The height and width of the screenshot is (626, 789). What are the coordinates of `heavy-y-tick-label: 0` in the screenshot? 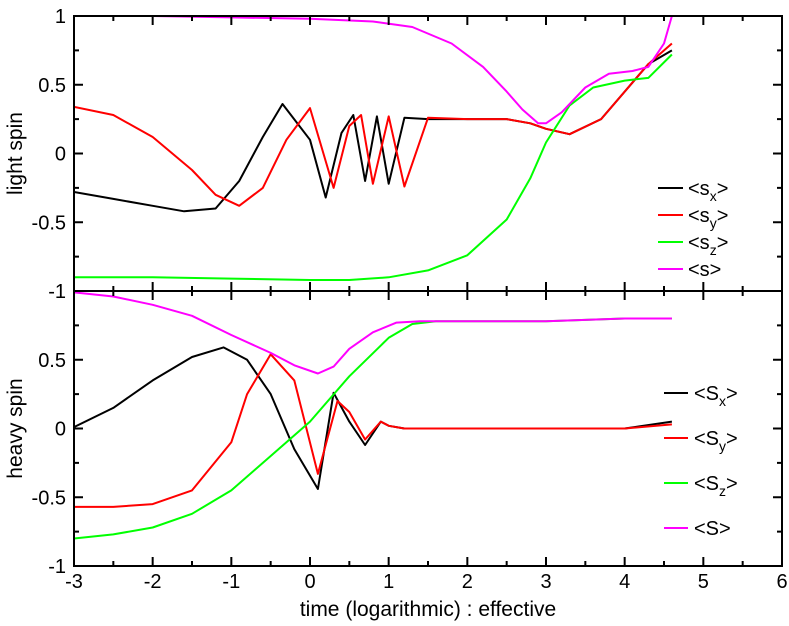 It's located at (60, 430).